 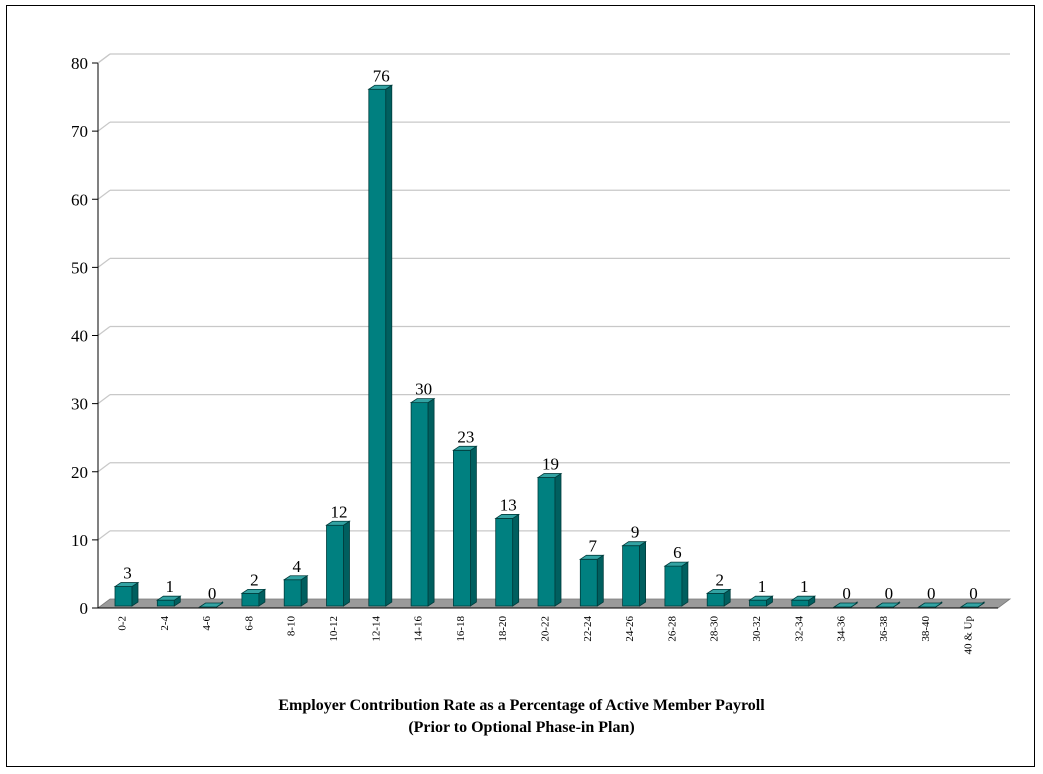 What do you see at coordinates (799, 629) in the screenshot?
I see `x-tick-label: 32-34` at bounding box center [799, 629].